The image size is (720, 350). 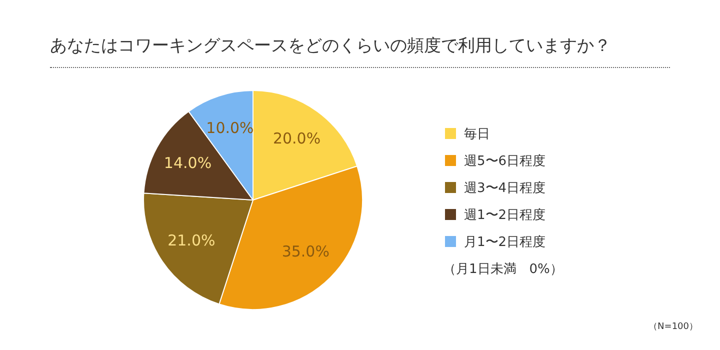 I want to click on data-label: 35.0%, so click(x=306, y=251).